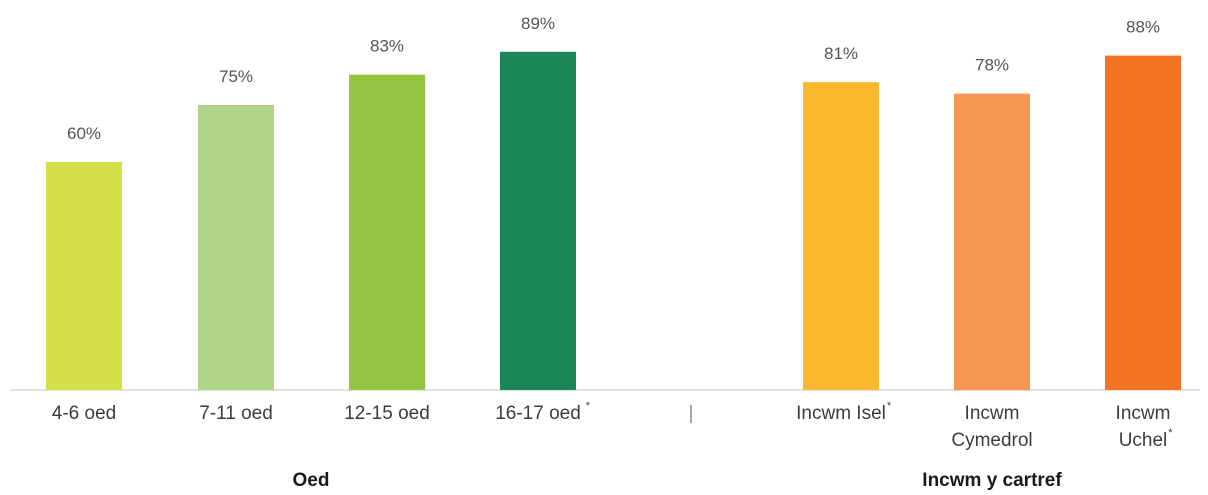 The height and width of the screenshot is (495, 1208). What do you see at coordinates (841, 413) in the screenshot?
I see `category-label: Incwm Isel` at bounding box center [841, 413].